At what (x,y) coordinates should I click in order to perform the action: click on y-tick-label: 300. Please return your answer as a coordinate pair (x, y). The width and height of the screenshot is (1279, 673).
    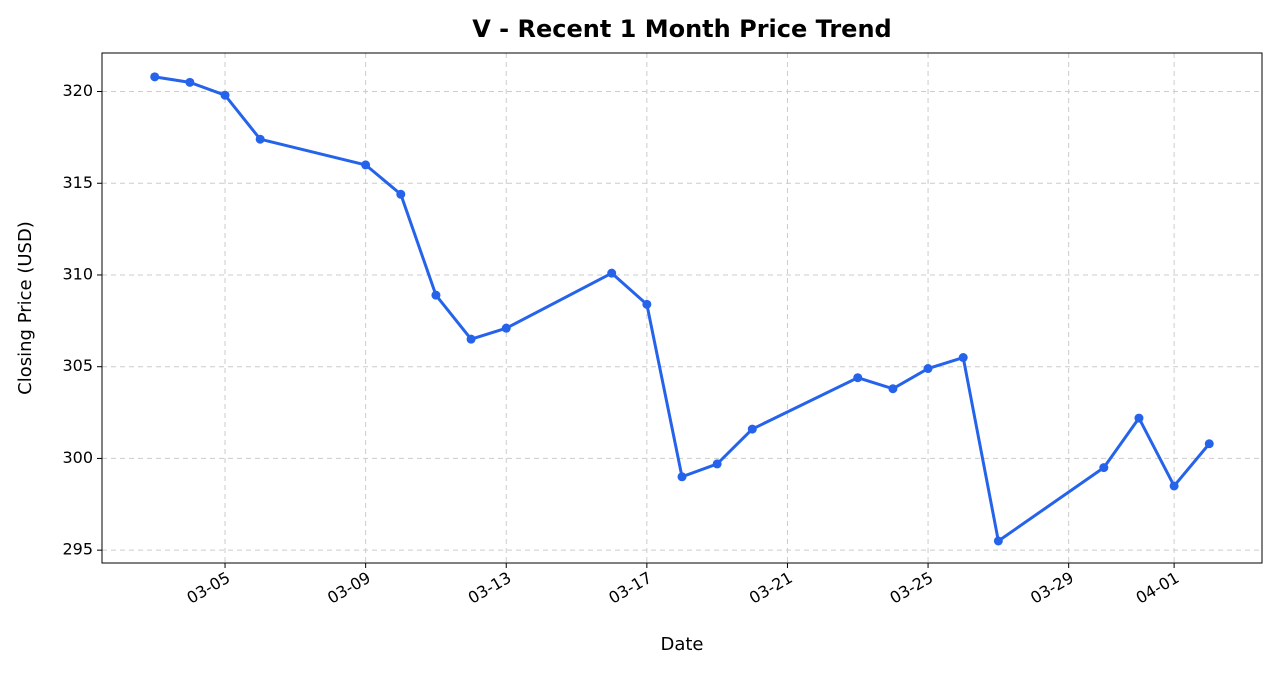
    Looking at the image, I should click on (77, 457).